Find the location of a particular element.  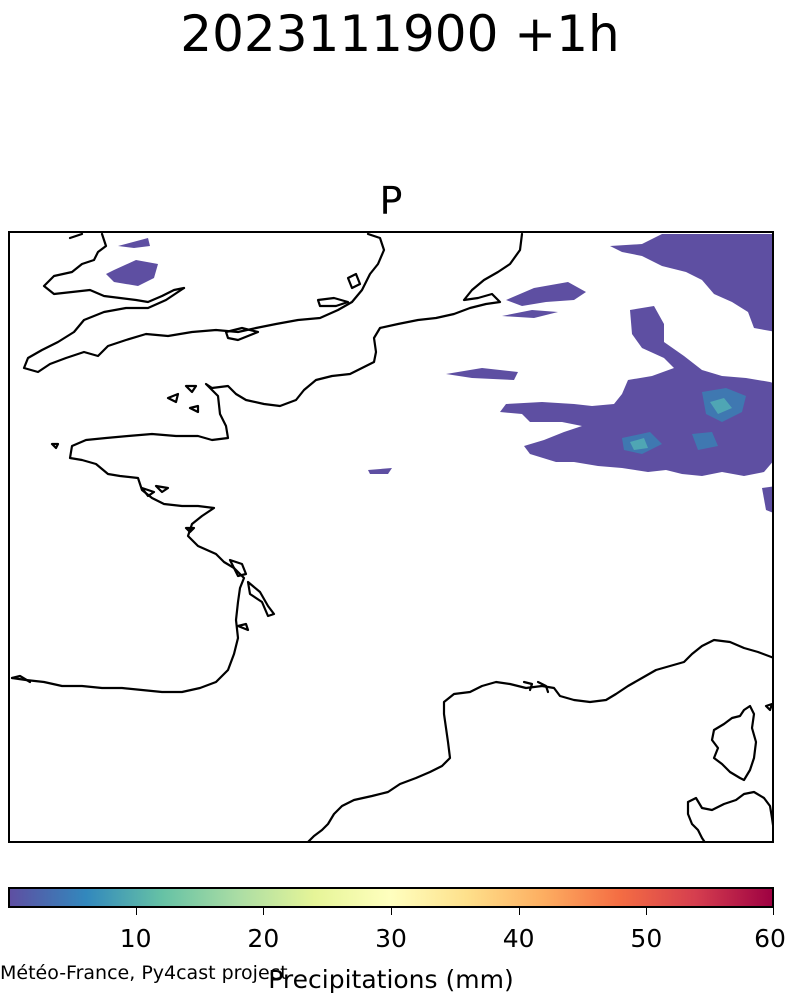

coastline-vendee-islands is located at coordinates (252, 595).